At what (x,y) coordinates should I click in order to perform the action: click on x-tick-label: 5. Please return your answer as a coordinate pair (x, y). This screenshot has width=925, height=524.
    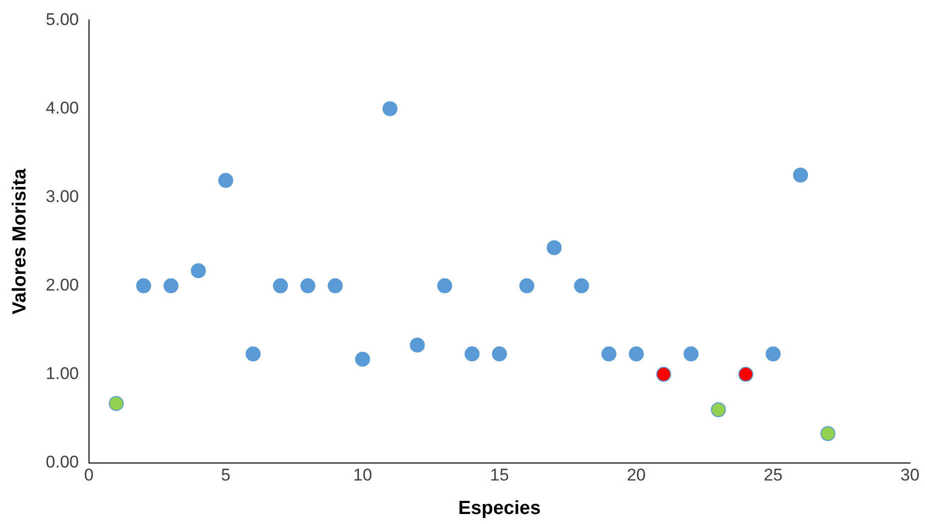
    Looking at the image, I should click on (225, 475).